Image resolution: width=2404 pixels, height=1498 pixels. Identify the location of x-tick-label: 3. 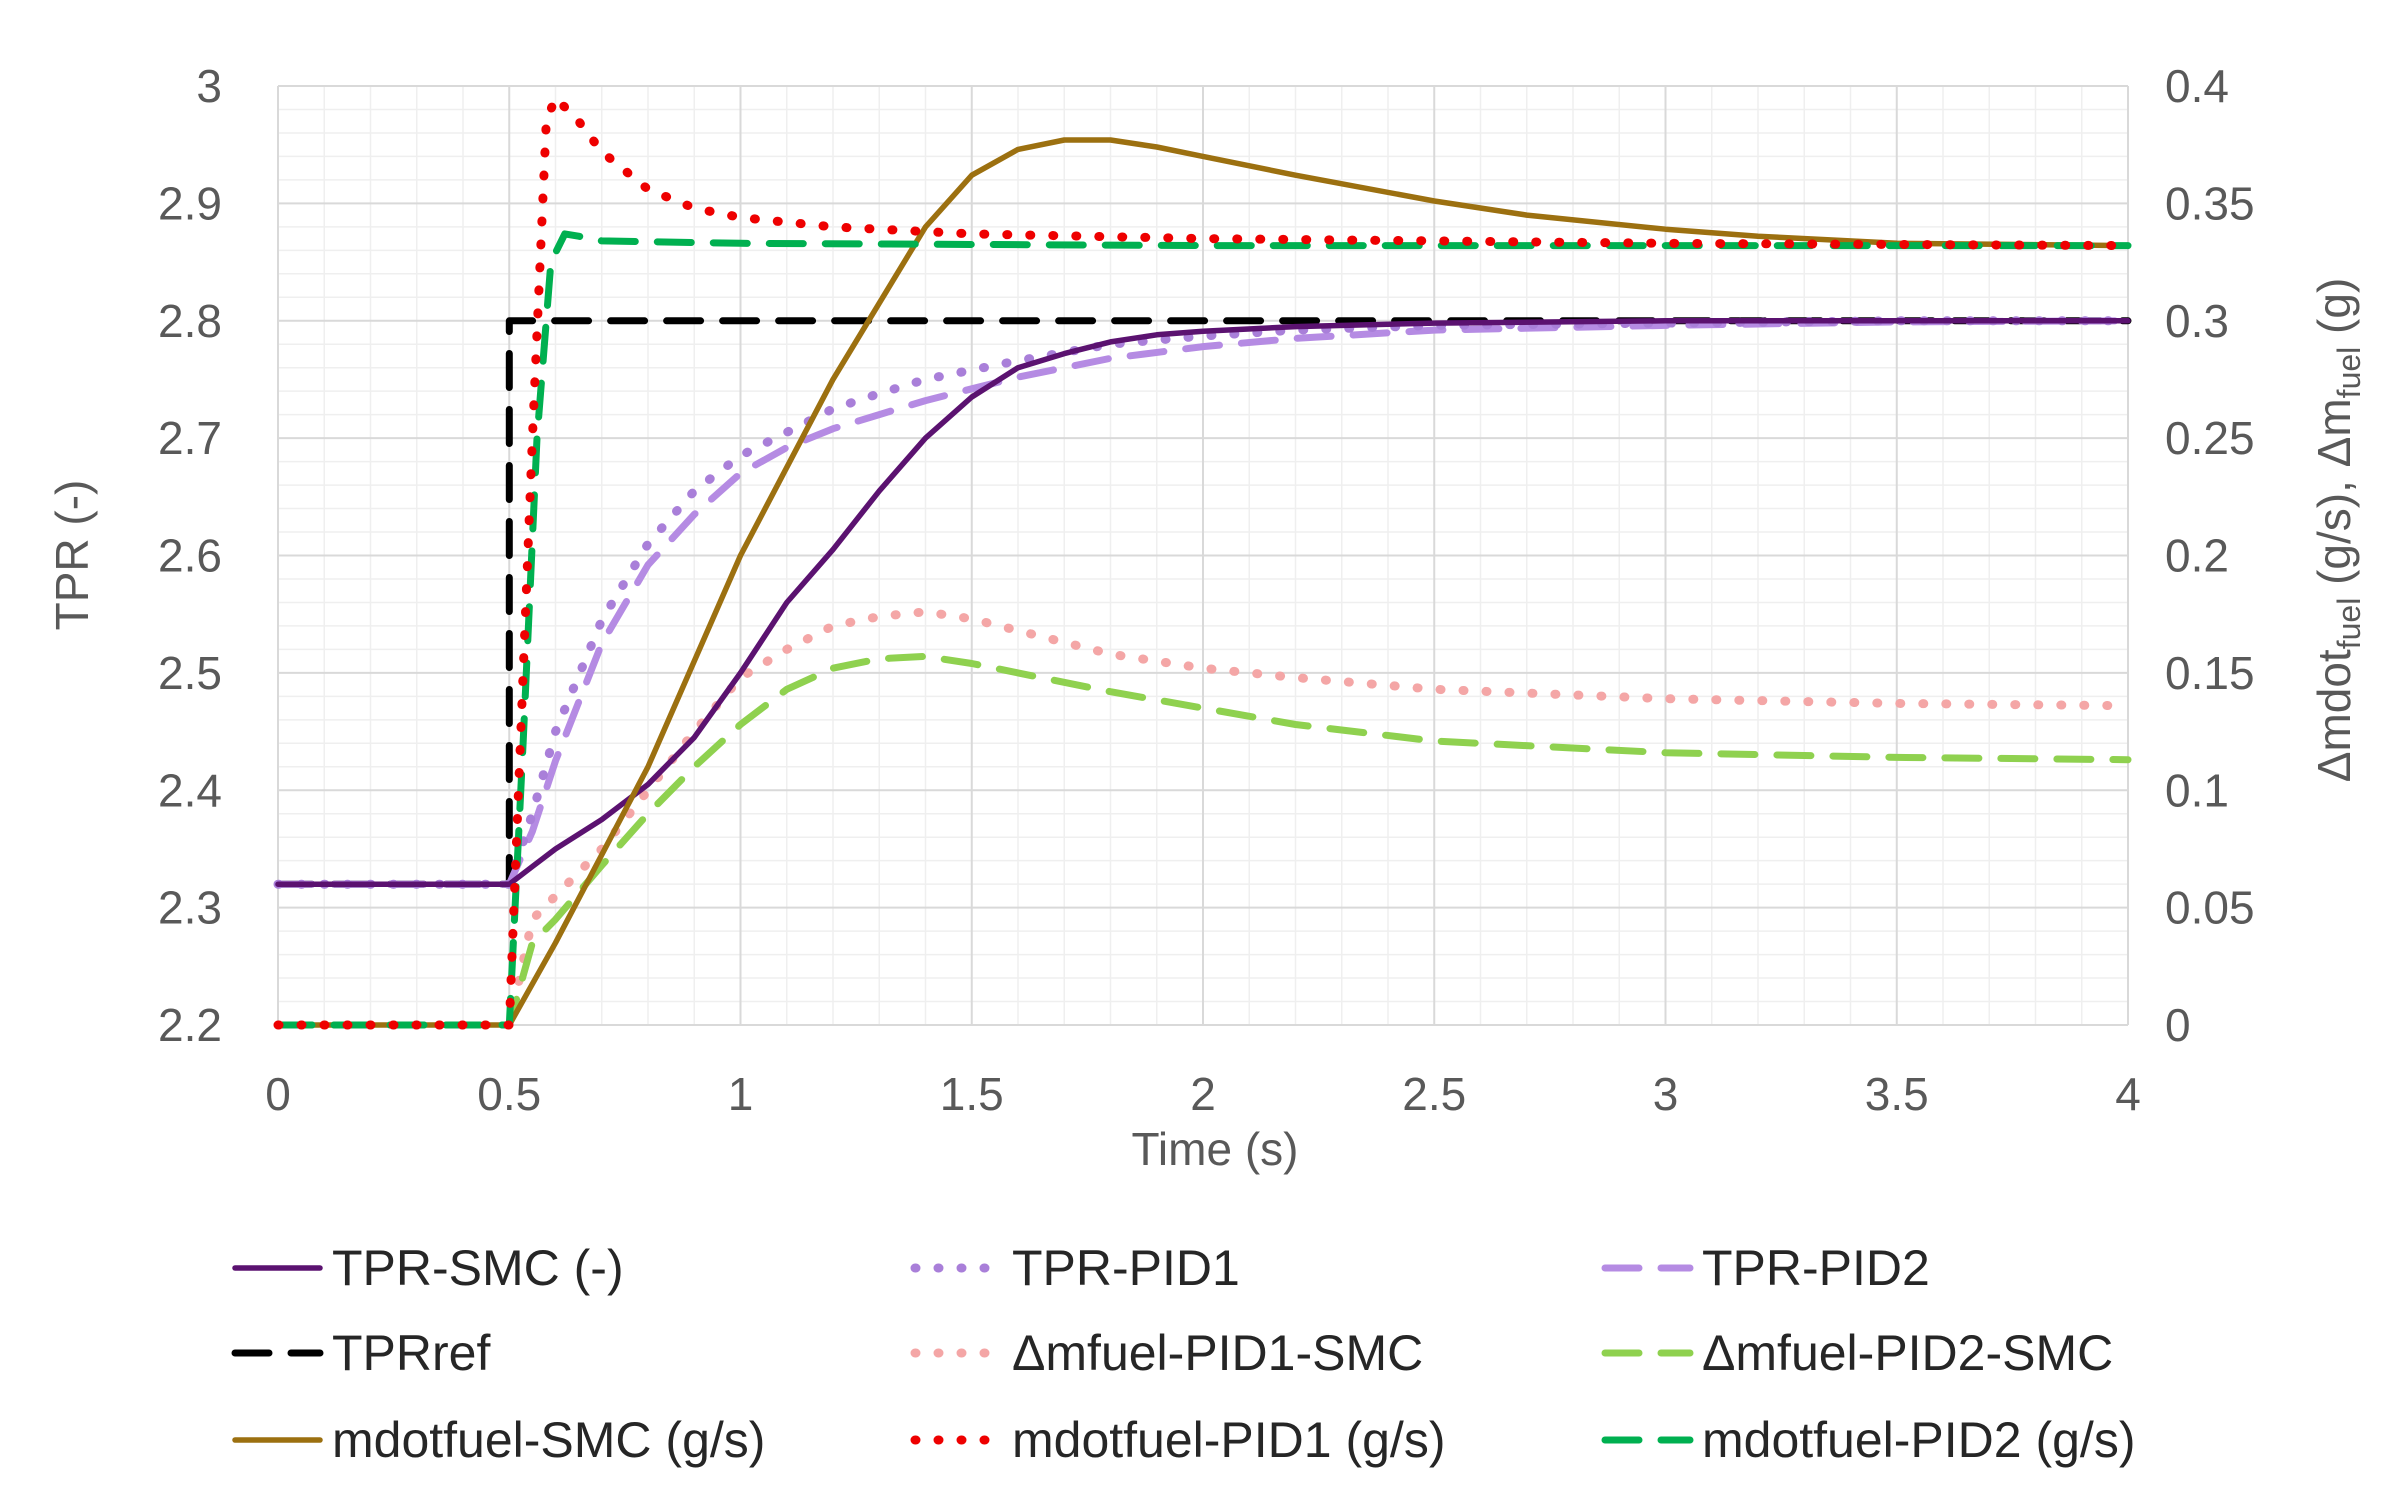
(1666, 1094).